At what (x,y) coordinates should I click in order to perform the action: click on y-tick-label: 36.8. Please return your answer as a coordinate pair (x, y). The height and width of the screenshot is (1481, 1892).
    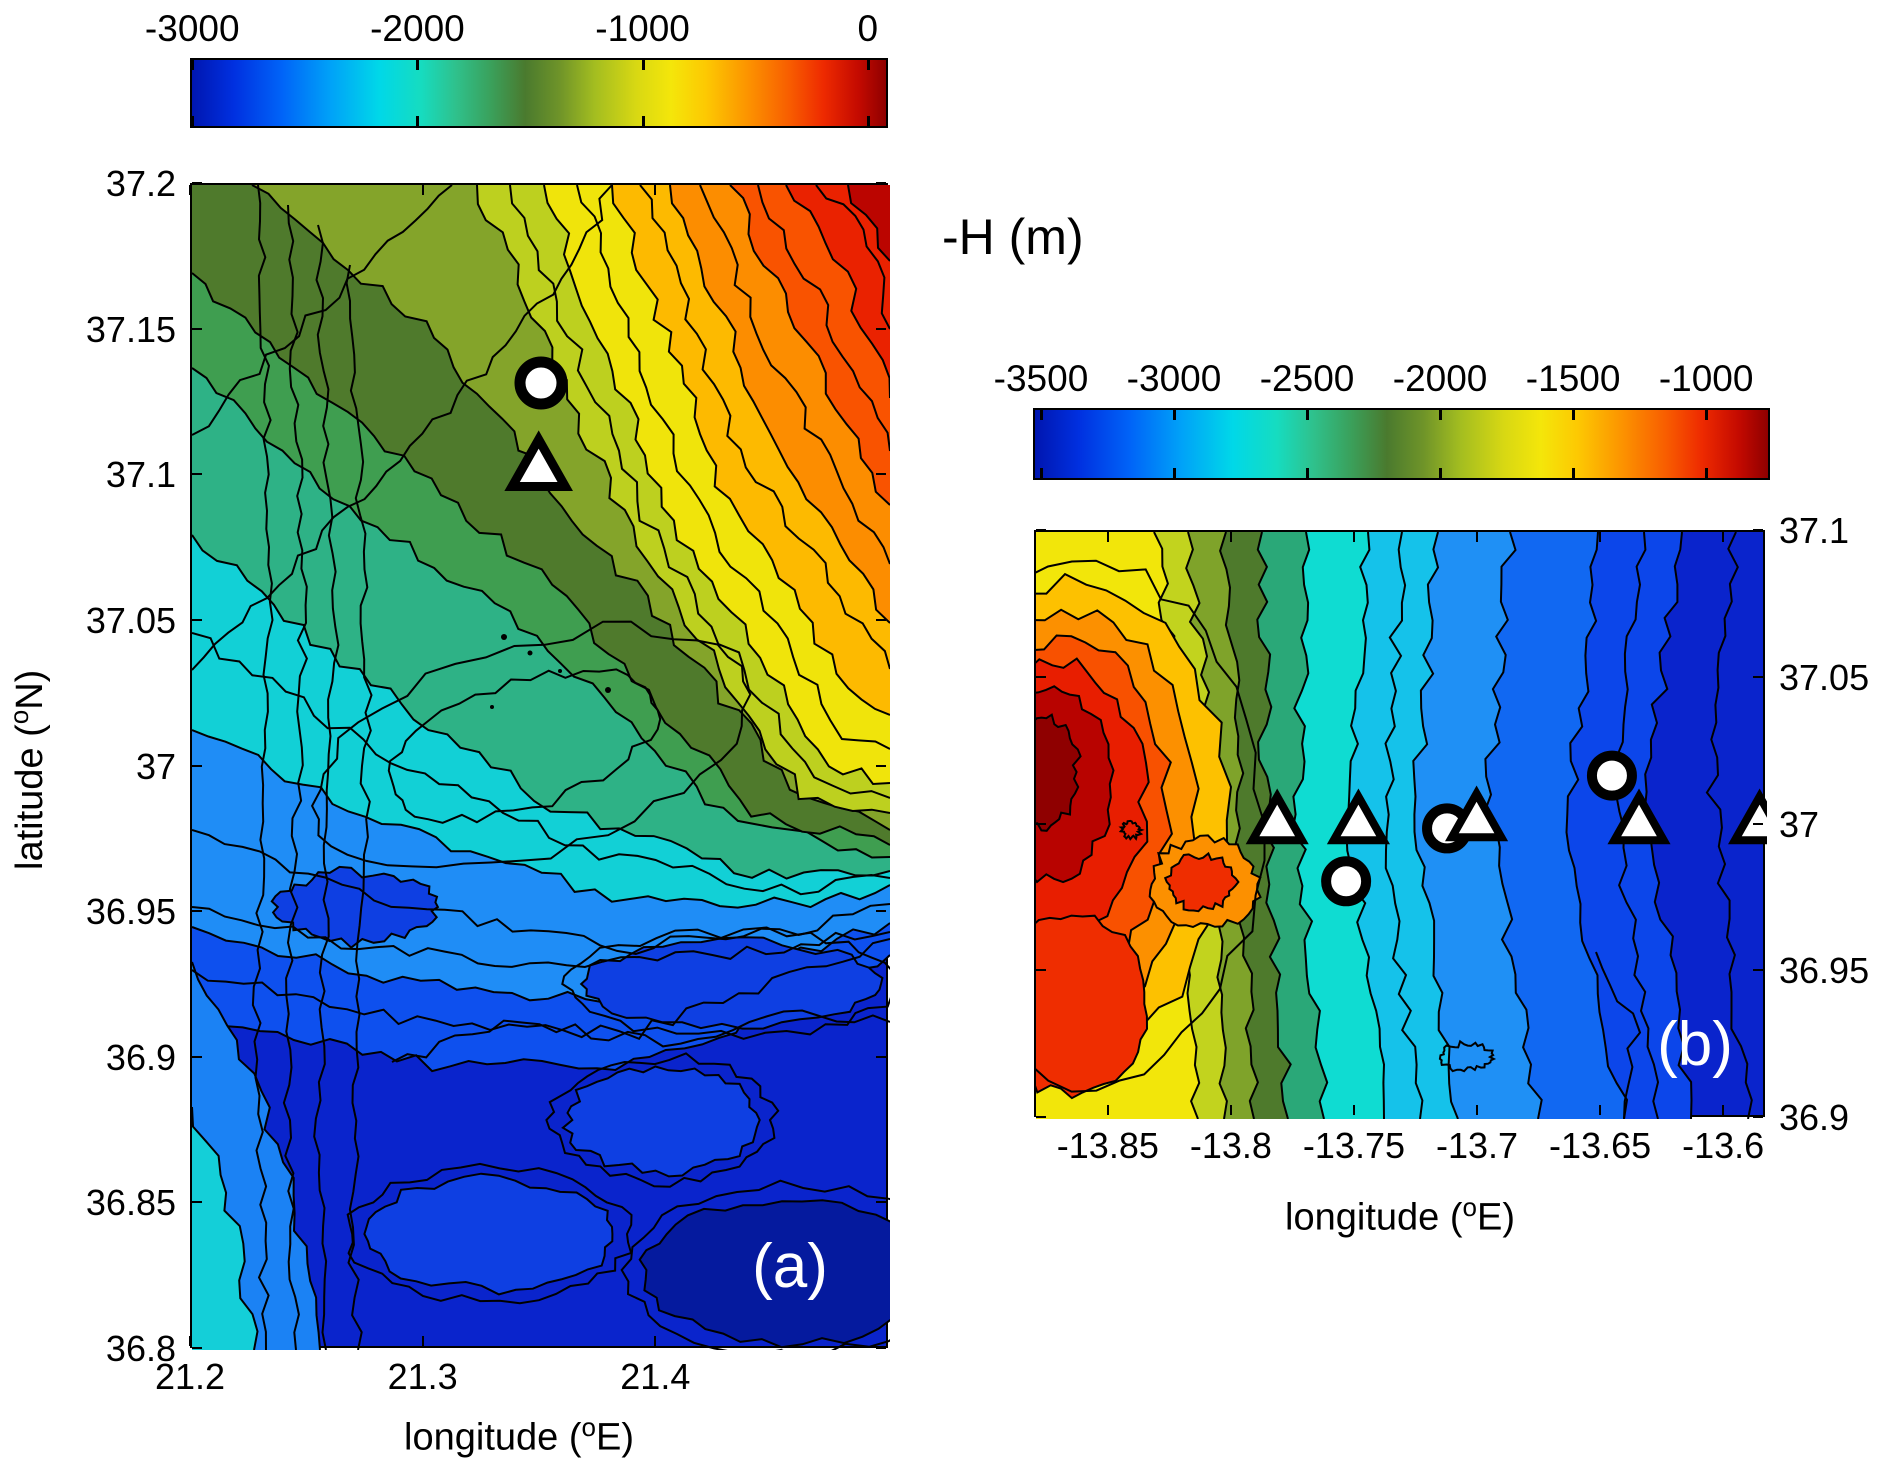
    Looking at the image, I should click on (140, 1348).